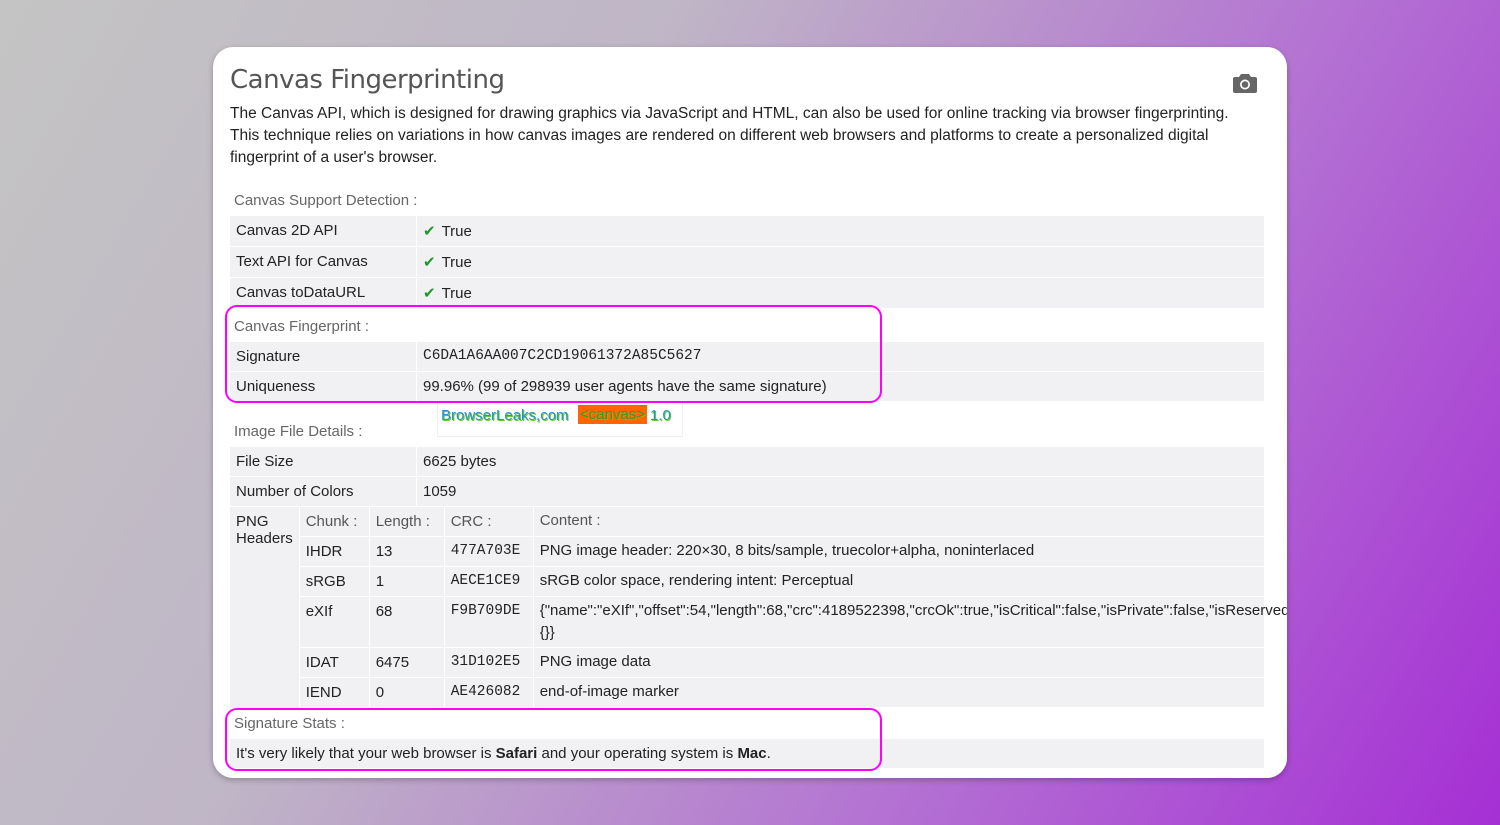  I want to click on section-fingerprint: Canvas Fingerprint :, so click(302, 326).